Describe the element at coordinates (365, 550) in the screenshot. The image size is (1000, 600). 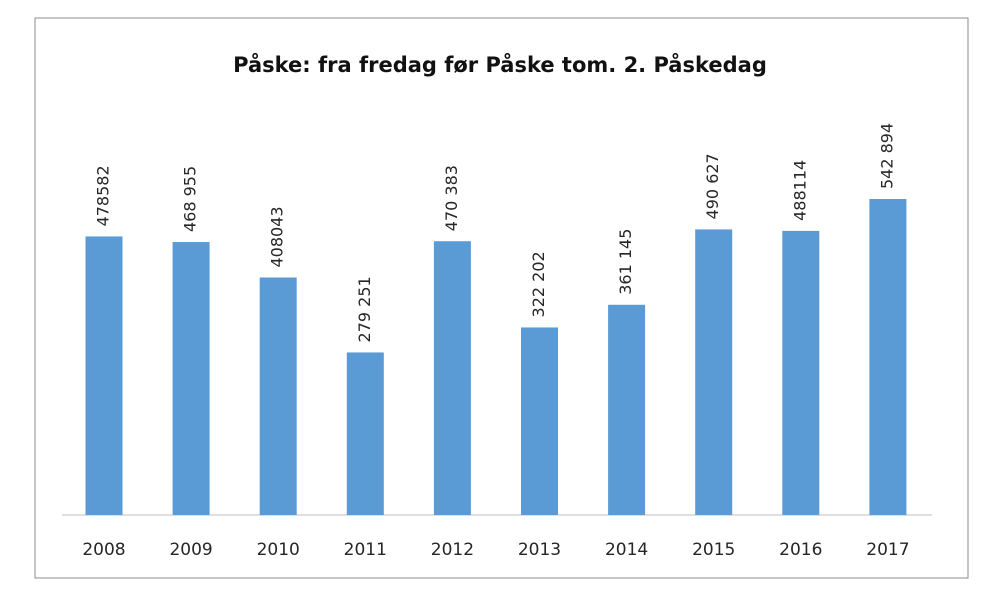
I see `x-tick-label: 2011` at that location.